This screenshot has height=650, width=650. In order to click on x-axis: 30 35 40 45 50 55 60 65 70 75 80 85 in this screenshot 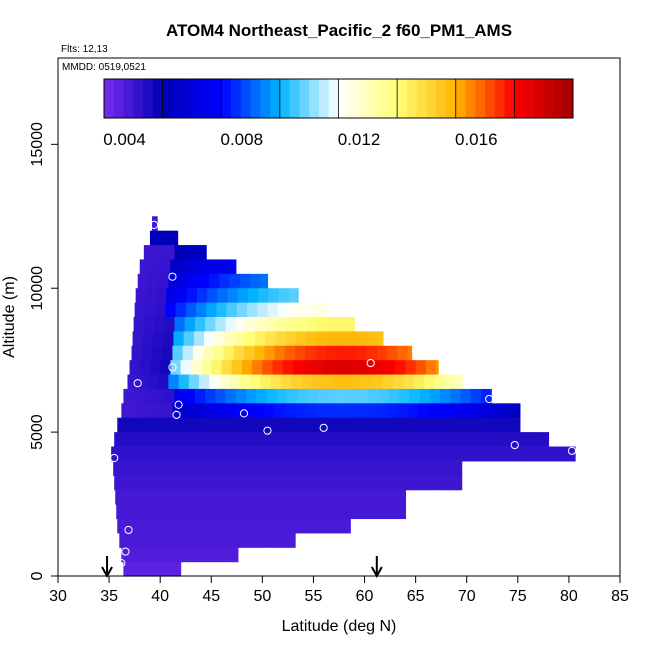, I will do `click(339, 590)`.